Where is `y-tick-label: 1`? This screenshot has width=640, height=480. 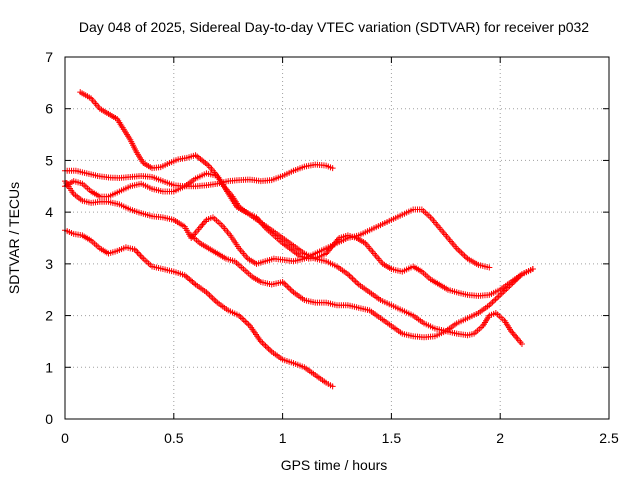 y-tick-label: 1 is located at coordinates (49, 367).